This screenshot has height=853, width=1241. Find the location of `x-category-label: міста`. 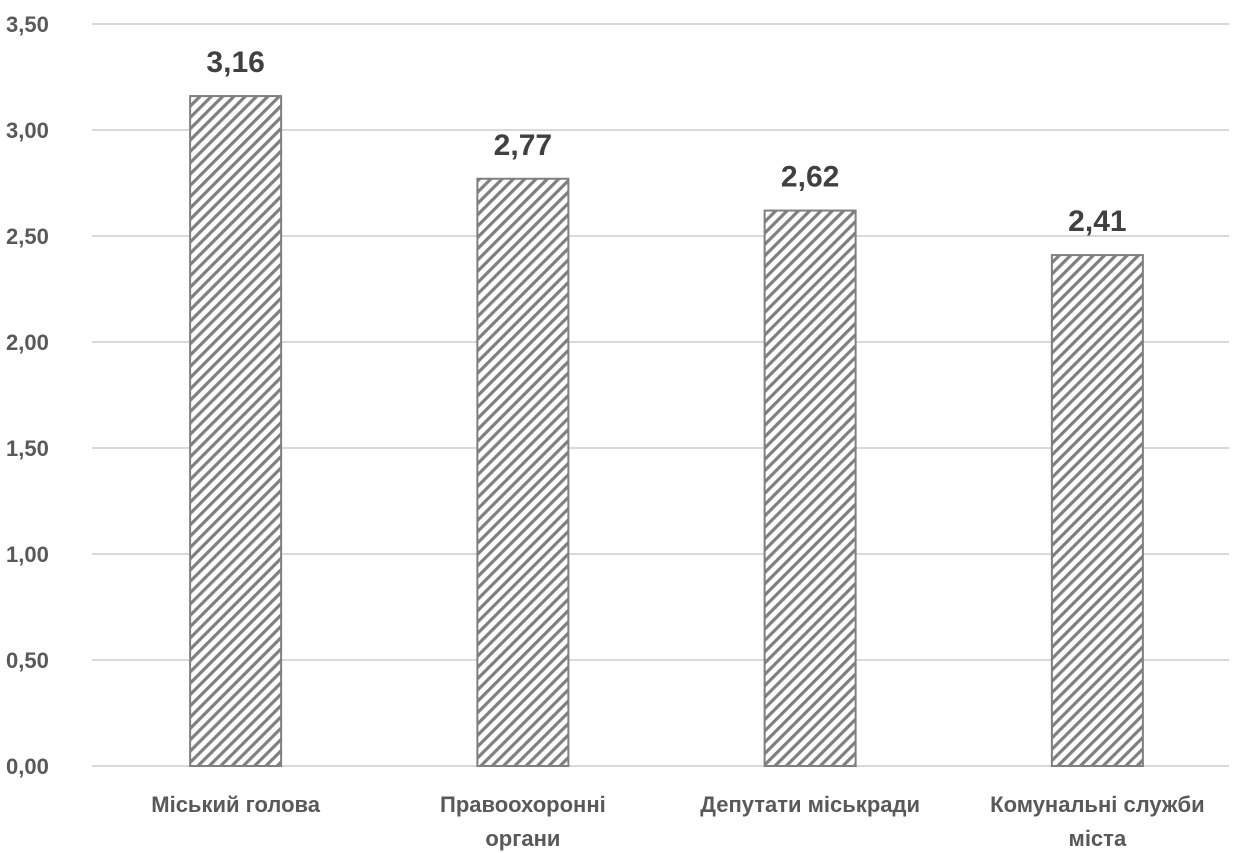

x-category-label: міста is located at coordinates (1098, 838).